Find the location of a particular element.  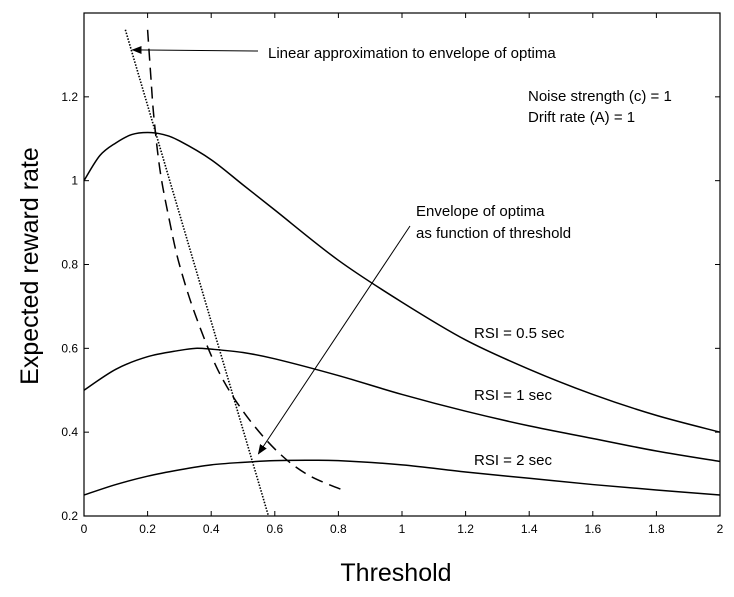

drift-rate-label: Drift rate (A) = 1 is located at coordinates (581, 117).